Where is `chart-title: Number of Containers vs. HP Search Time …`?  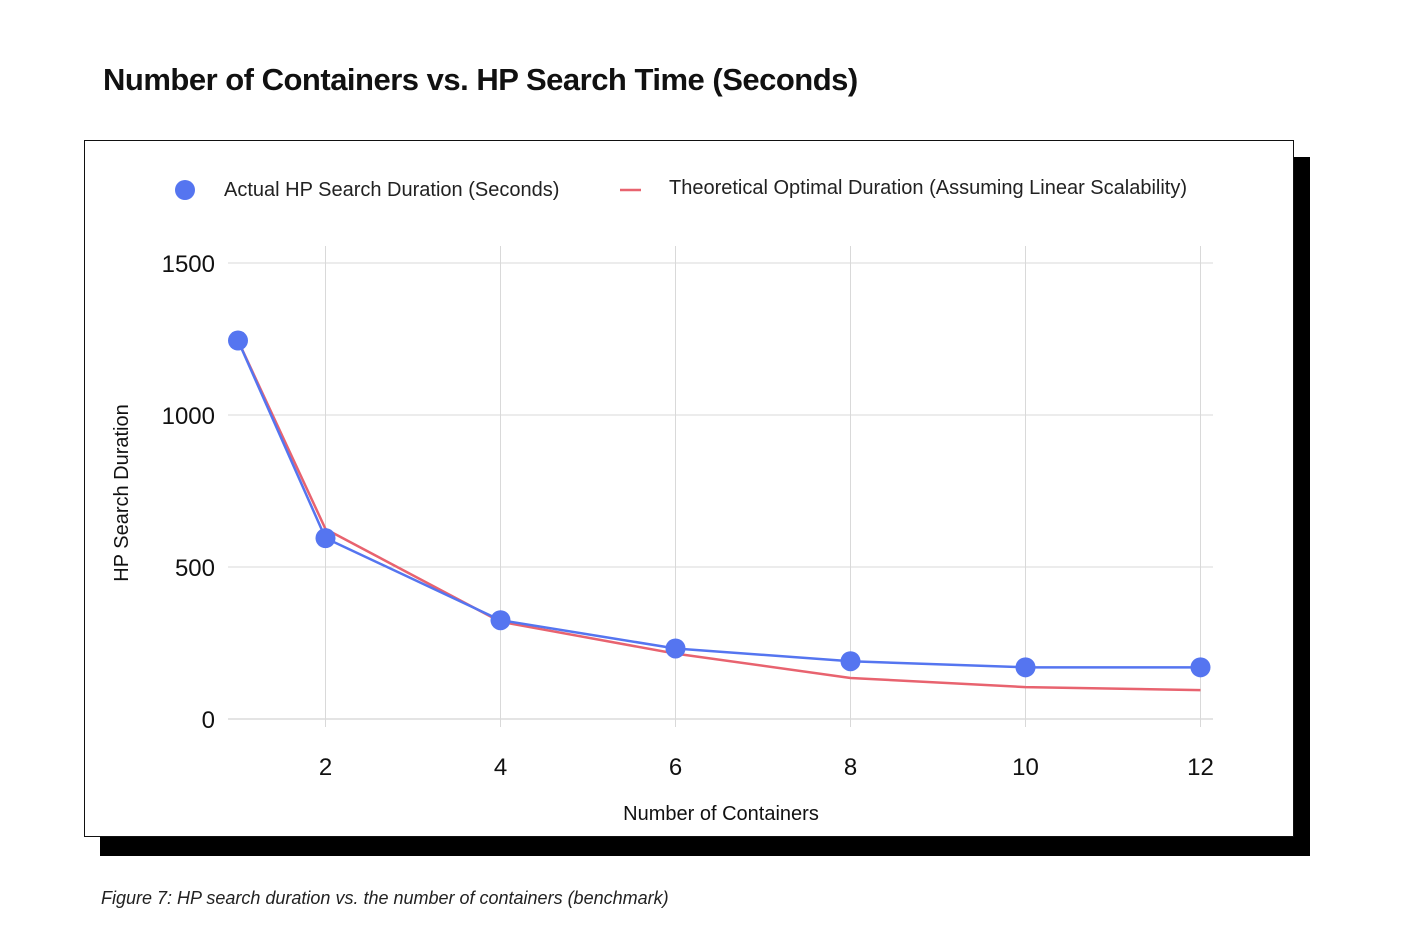 chart-title: Number of Containers vs. HP Search Time … is located at coordinates (480, 79).